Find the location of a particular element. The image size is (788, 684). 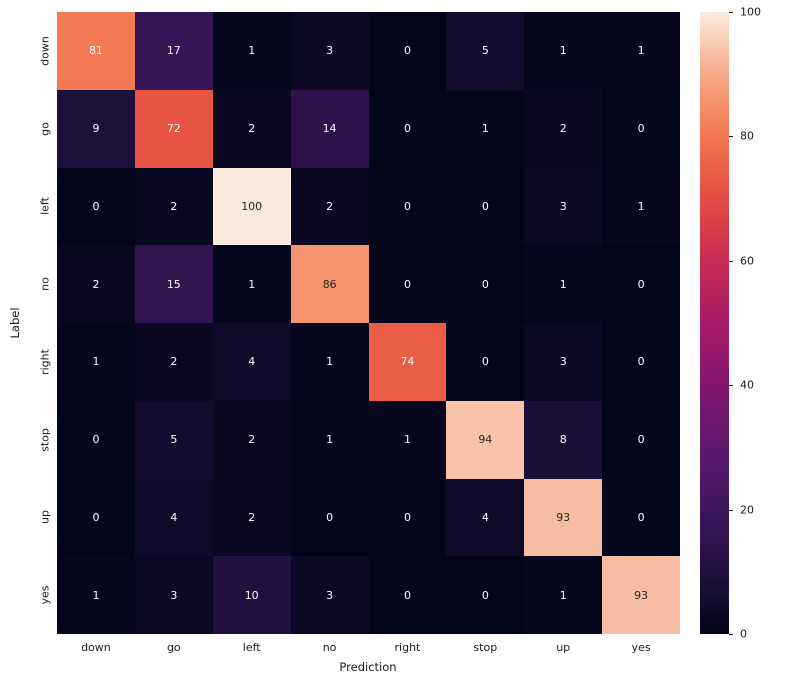

x-tick-label: up is located at coordinates (563, 647).